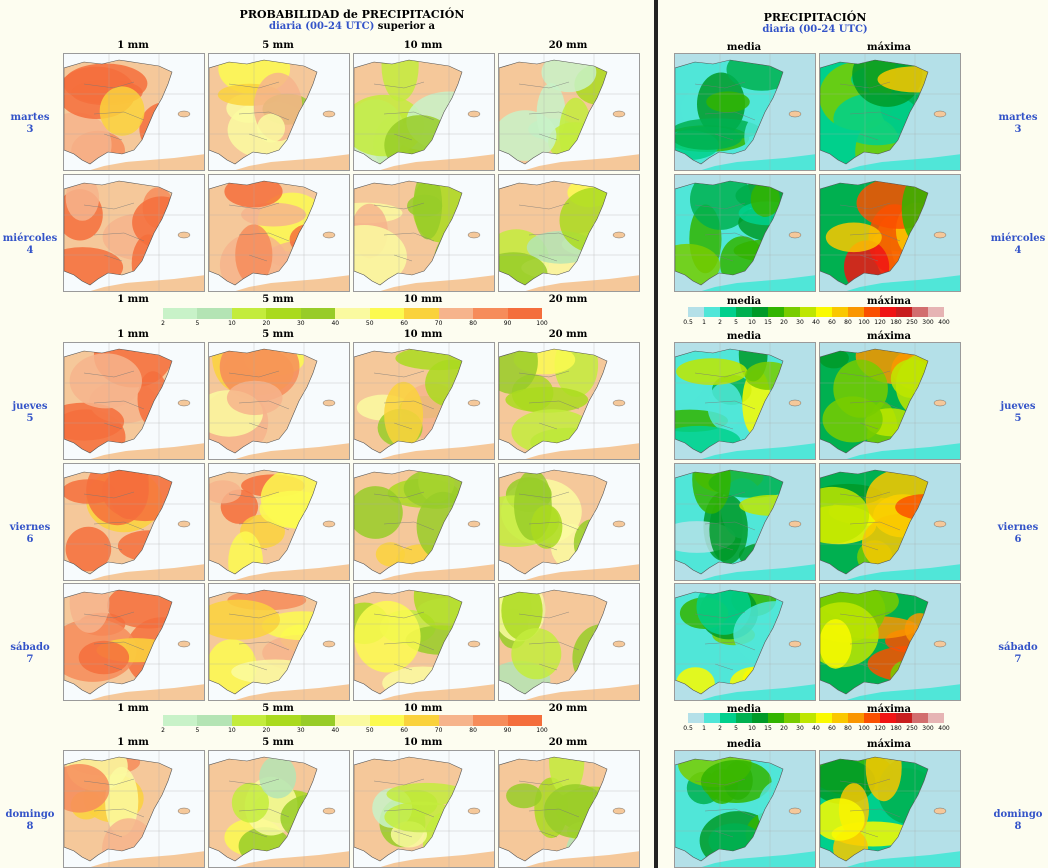 Image resolution: width=1048 pixels, height=868 pixels. What do you see at coordinates (744, 336) in the screenshot?
I see `precip-column-header-0: media` at bounding box center [744, 336].